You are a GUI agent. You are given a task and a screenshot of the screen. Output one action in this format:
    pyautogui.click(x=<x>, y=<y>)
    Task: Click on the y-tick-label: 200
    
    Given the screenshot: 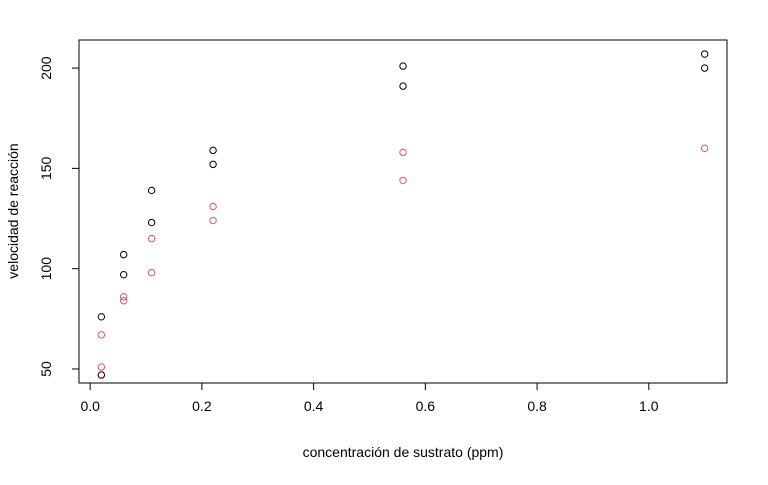 What is the action you would take?
    pyautogui.click(x=46, y=68)
    